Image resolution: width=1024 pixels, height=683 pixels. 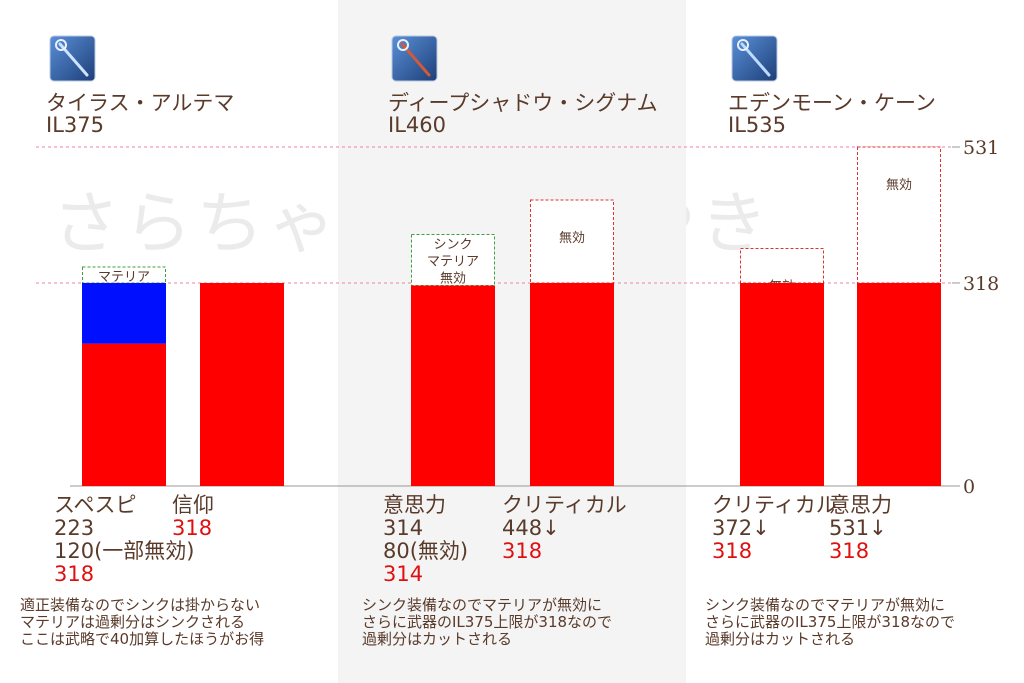 I want to click on weapon-item-level: IL375, so click(x=75, y=125).